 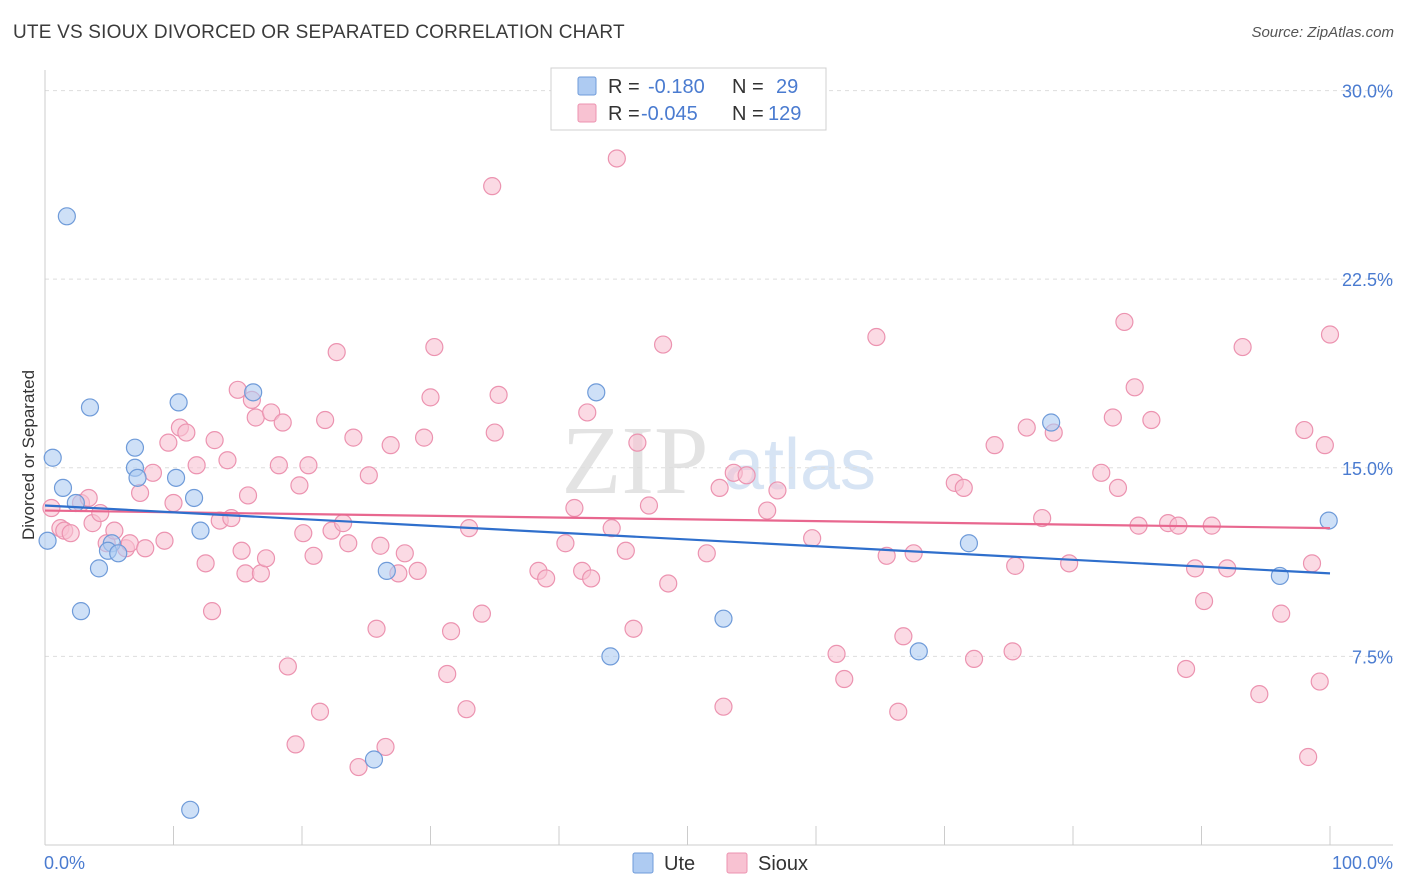 I want to click on y-tick-labels: 7.5% 15.0% 22.5% 30.0%, so click(x=1367, y=375).